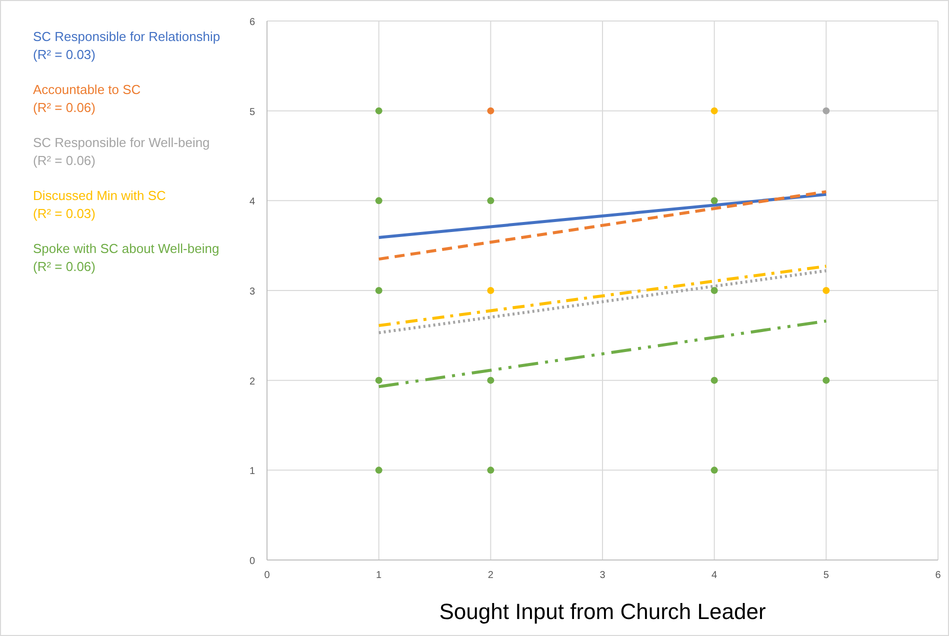  I want to click on y-tick-label: 2, so click(252, 382).